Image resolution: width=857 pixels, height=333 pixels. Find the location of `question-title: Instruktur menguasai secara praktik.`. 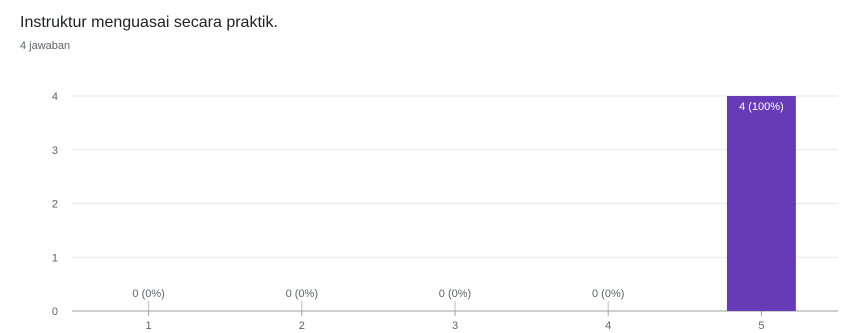

question-title: Instruktur menguasai secara praktik. is located at coordinates (149, 22).